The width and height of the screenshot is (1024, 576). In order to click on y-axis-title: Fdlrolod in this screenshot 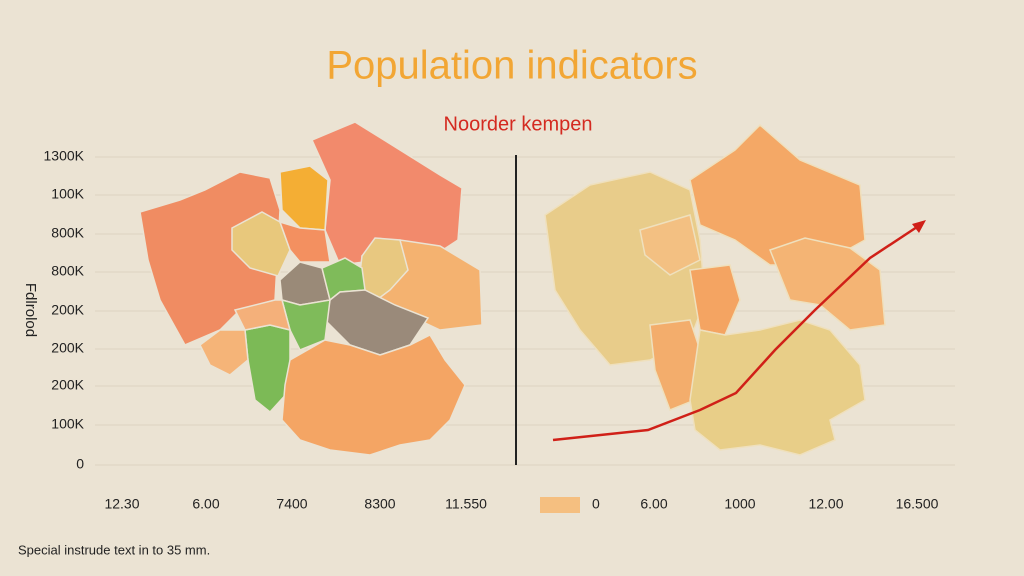, I will do `click(30, 310)`.